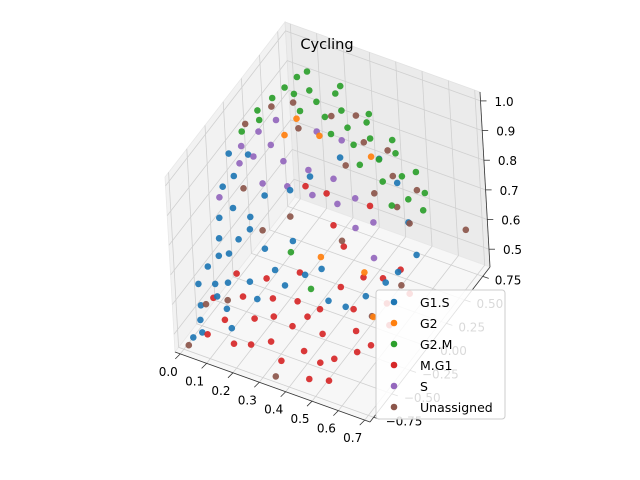 The height and width of the screenshot is (480, 640). I want to click on legend-label: Unassigned, so click(456, 407).